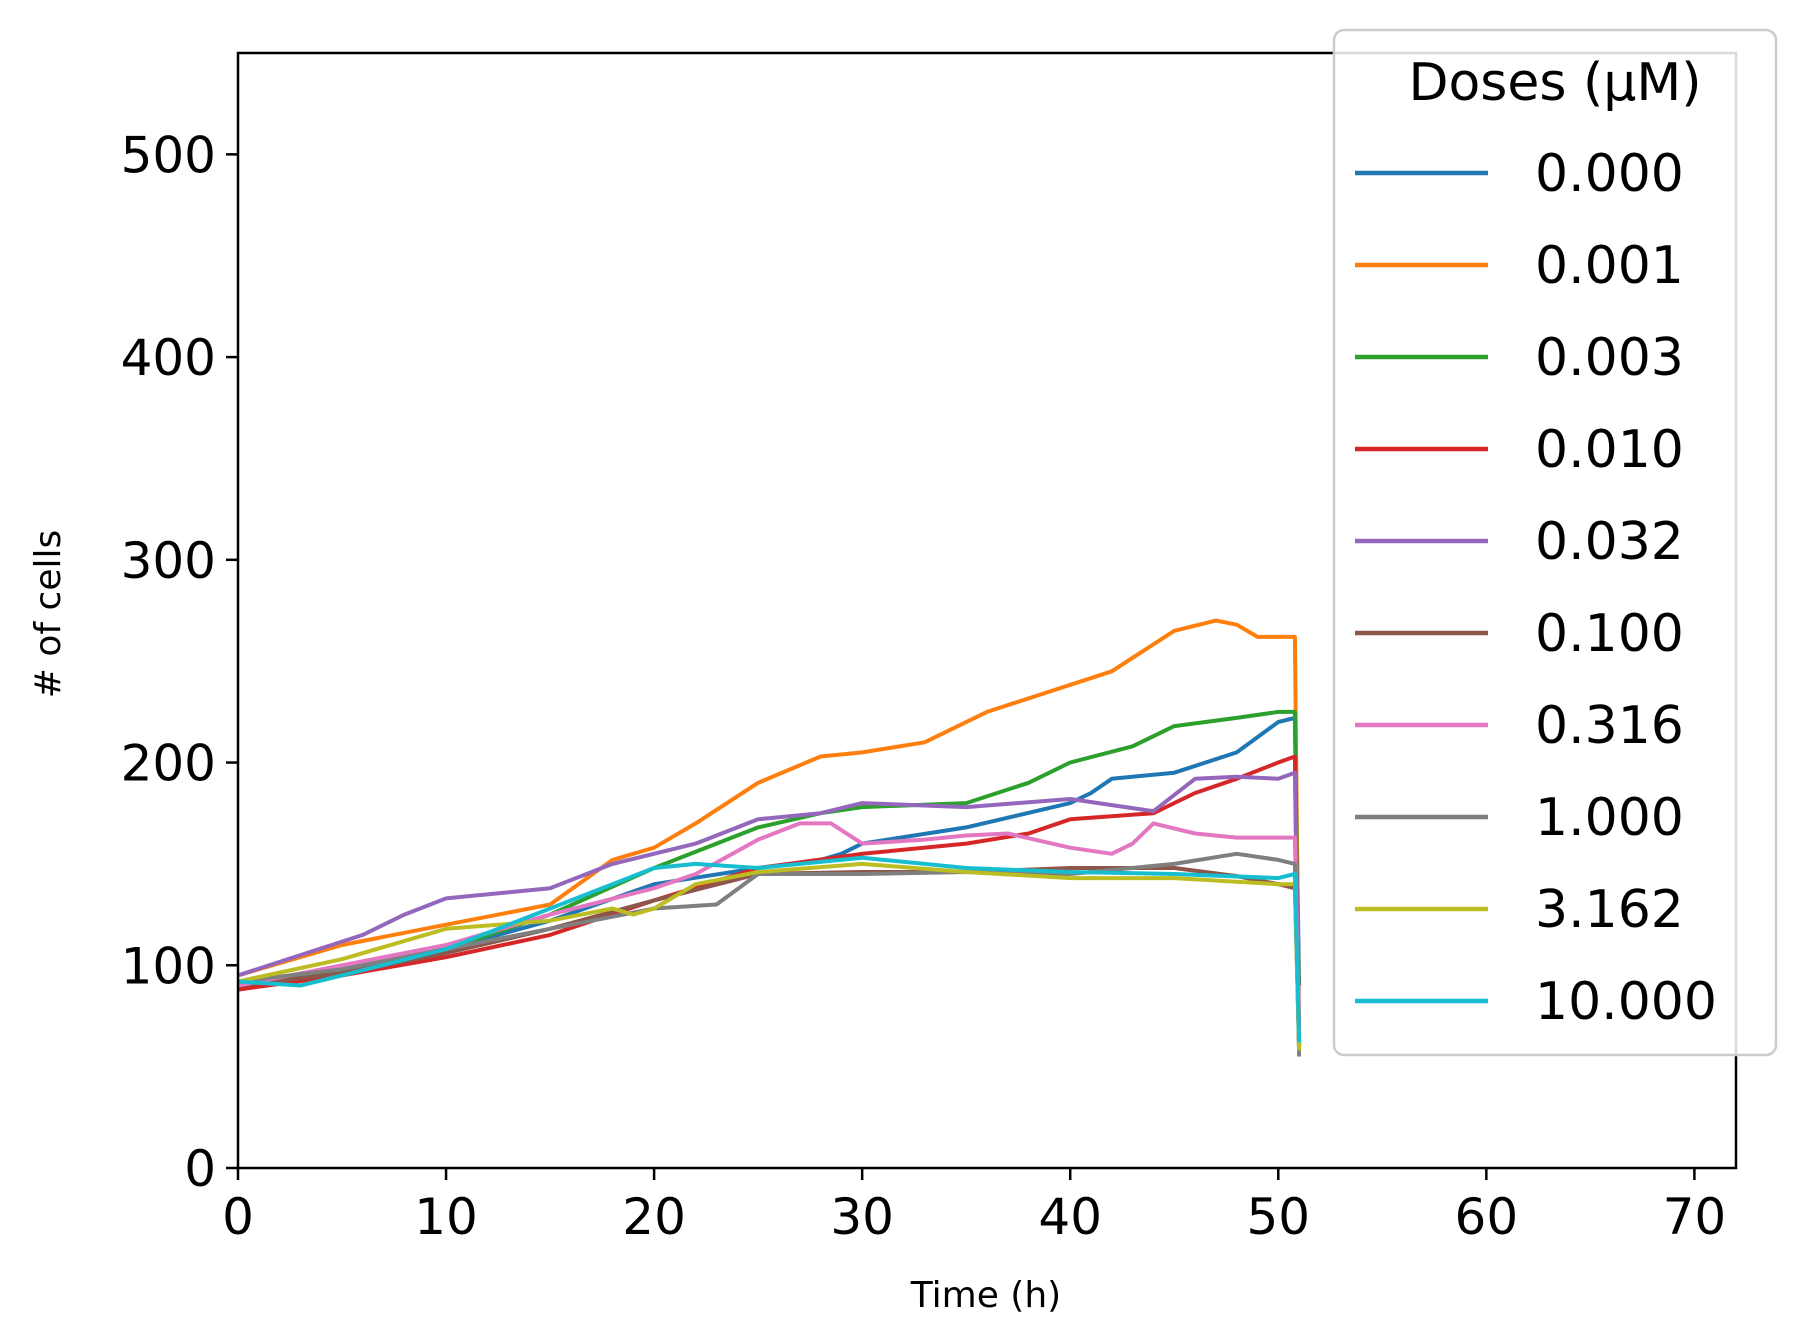 Image resolution: width=1798 pixels, height=1340 pixels. What do you see at coordinates (1278, 1217) in the screenshot?
I see `x-tick-label-50: 50` at bounding box center [1278, 1217].